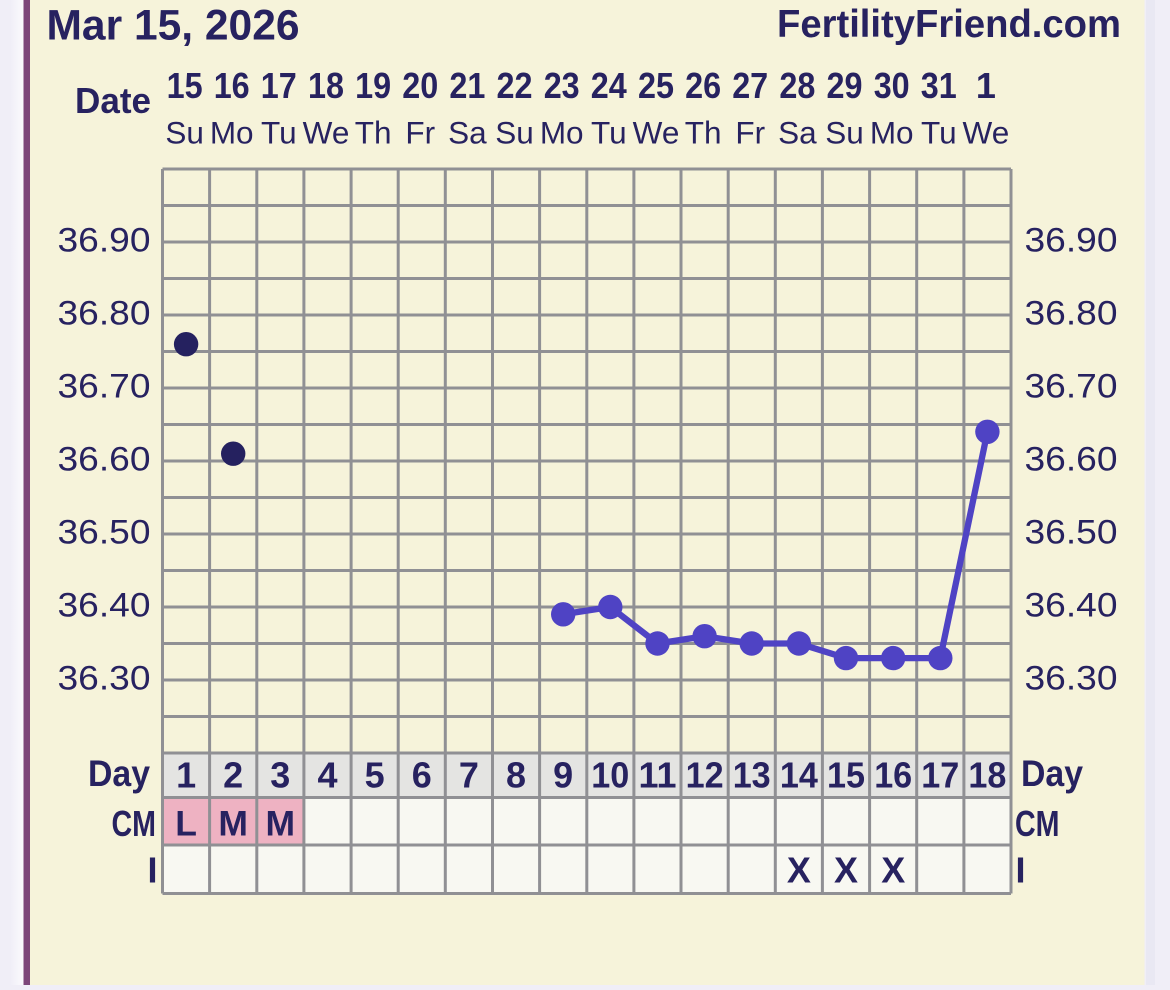 This screenshot has height=990, width=1170. I want to click on svg-text: 25, so click(656, 85).